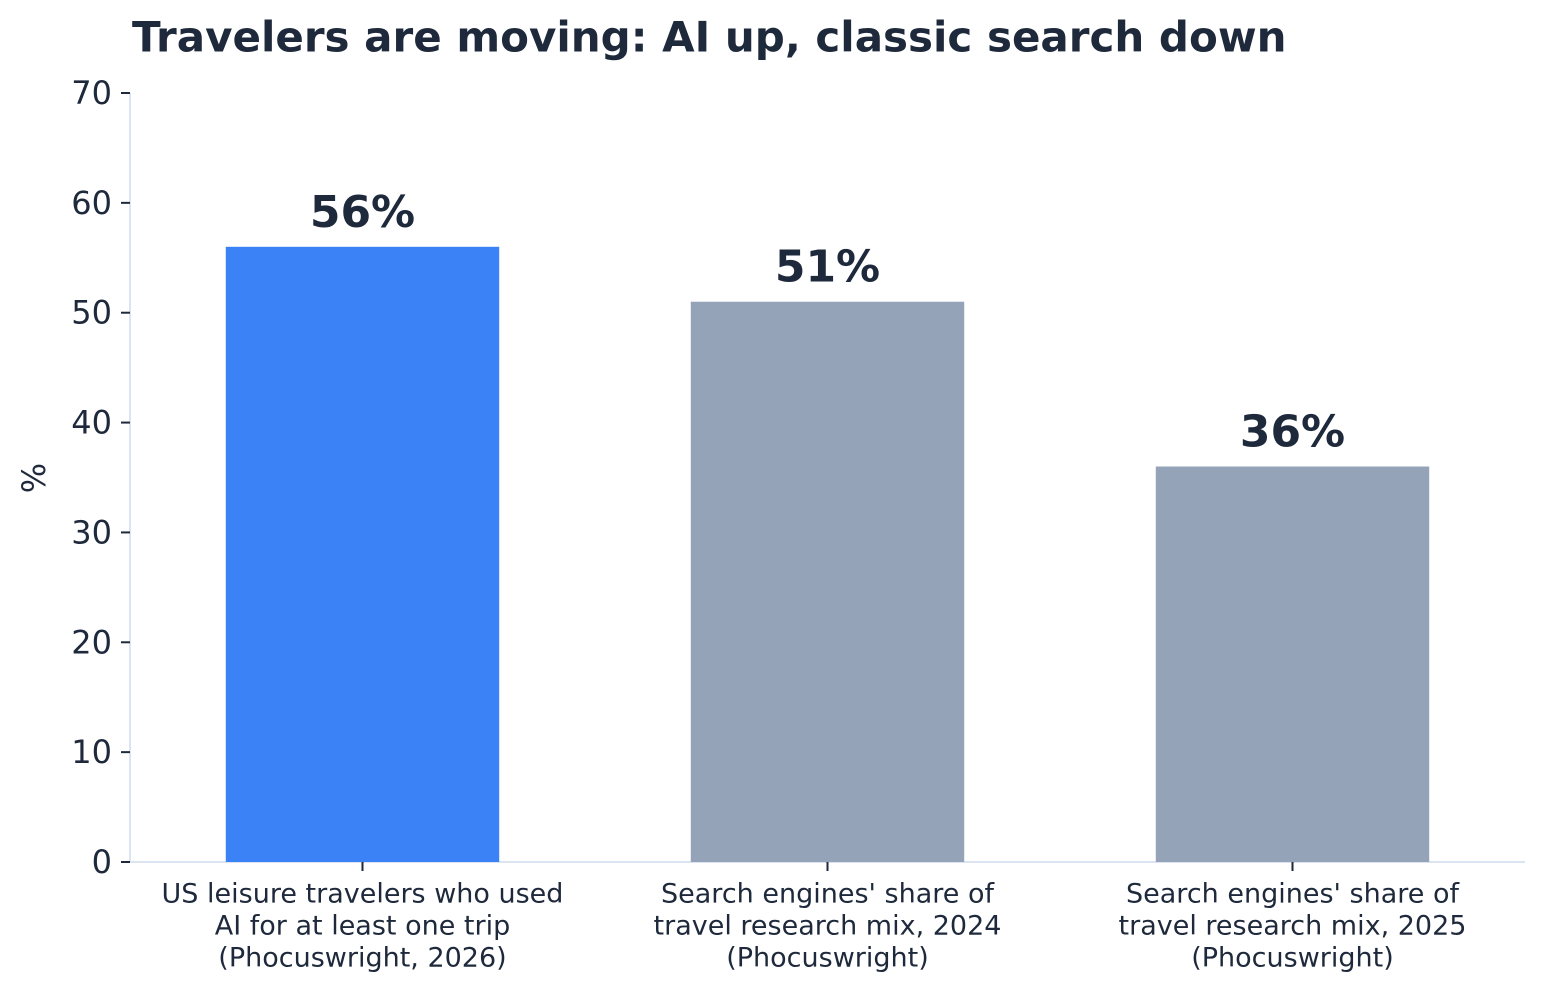 The image size is (1545, 995). Describe the element at coordinates (362, 926) in the screenshot. I see `x-tick-label: AI for at least one trip` at that location.